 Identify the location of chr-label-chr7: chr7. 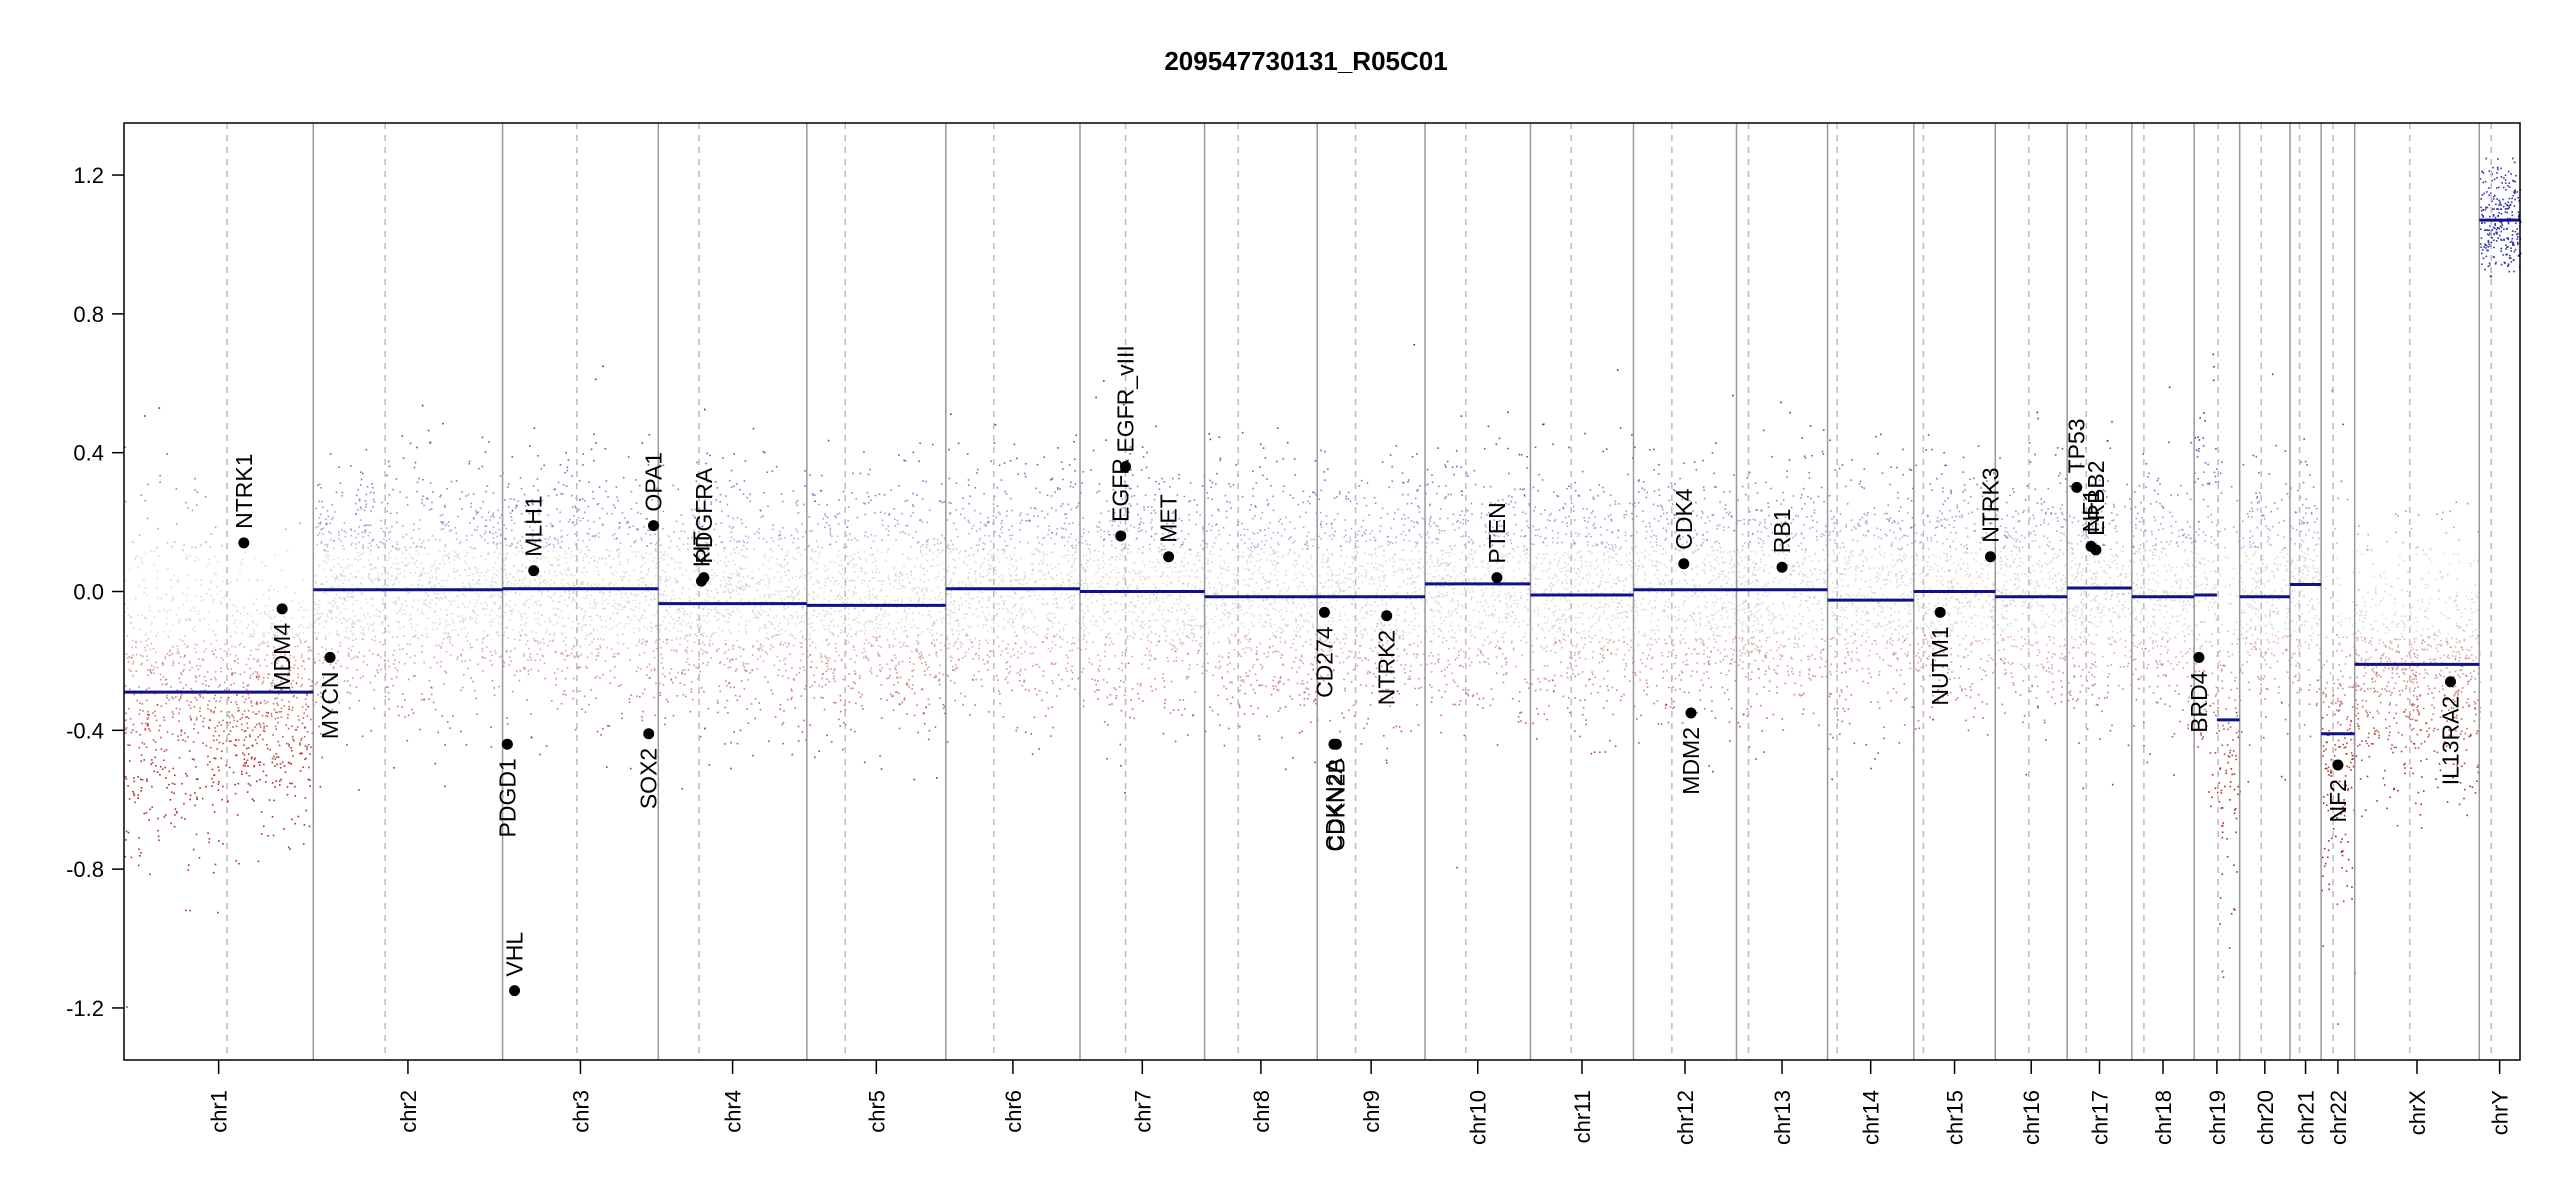
(1142, 1111).